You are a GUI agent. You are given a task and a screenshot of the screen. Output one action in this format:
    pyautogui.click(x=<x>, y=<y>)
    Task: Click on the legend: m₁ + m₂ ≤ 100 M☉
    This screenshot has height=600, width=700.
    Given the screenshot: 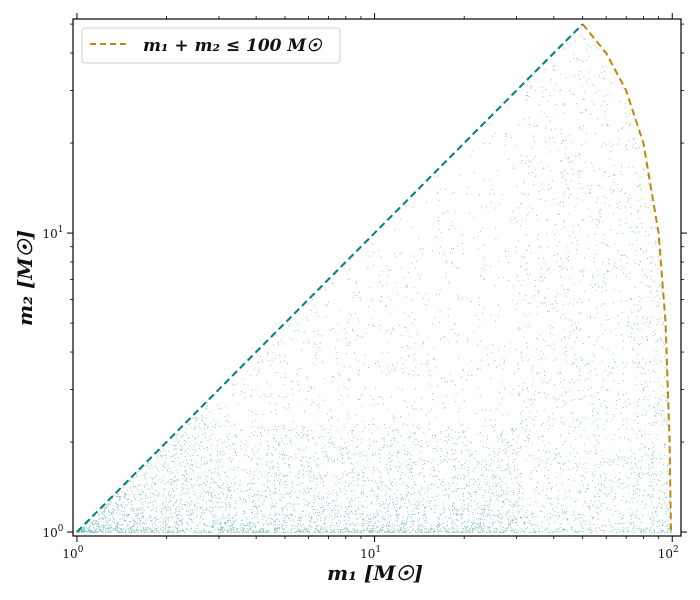 What is the action you would take?
    pyautogui.click(x=211, y=45)
    